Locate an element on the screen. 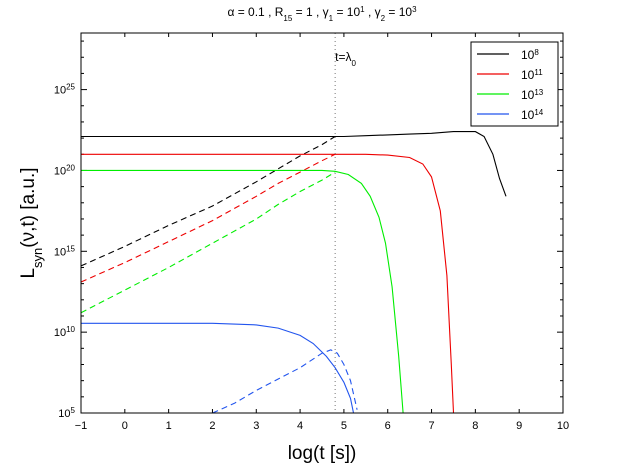  x-tick-label: 2 is located at coordinates (212, 426).